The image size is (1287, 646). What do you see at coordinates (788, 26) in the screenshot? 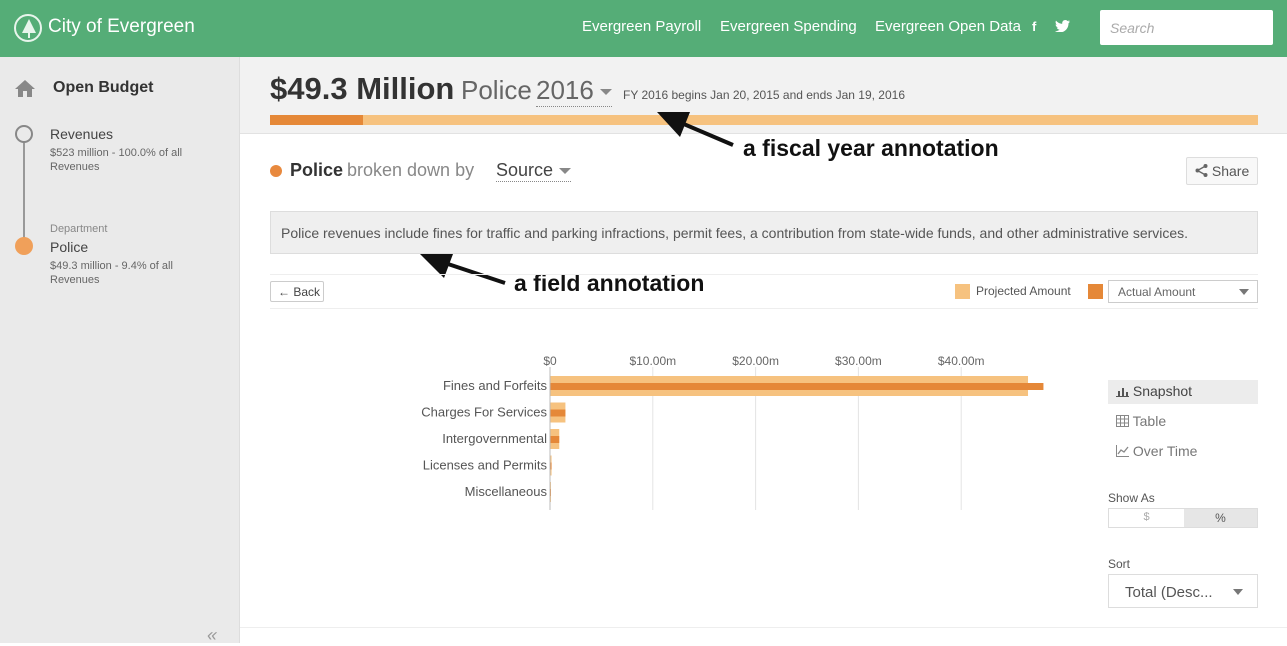
I see `nav-link-spending: Evergreen Spending` at bounding box center [788, 26].